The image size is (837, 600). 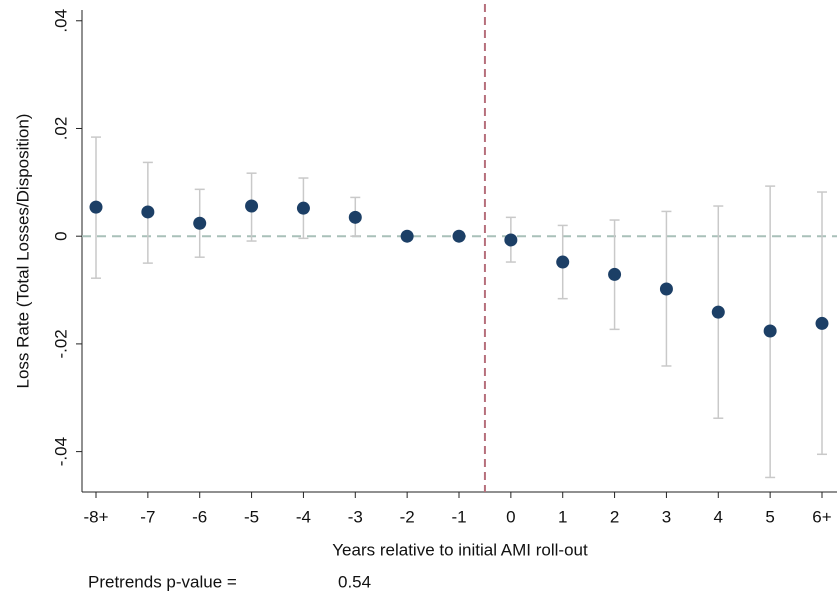 What do you see at coordinates (355, 516) in the screenshot?
I see `x-tick-label: -3` at bounding box center [355, 516].